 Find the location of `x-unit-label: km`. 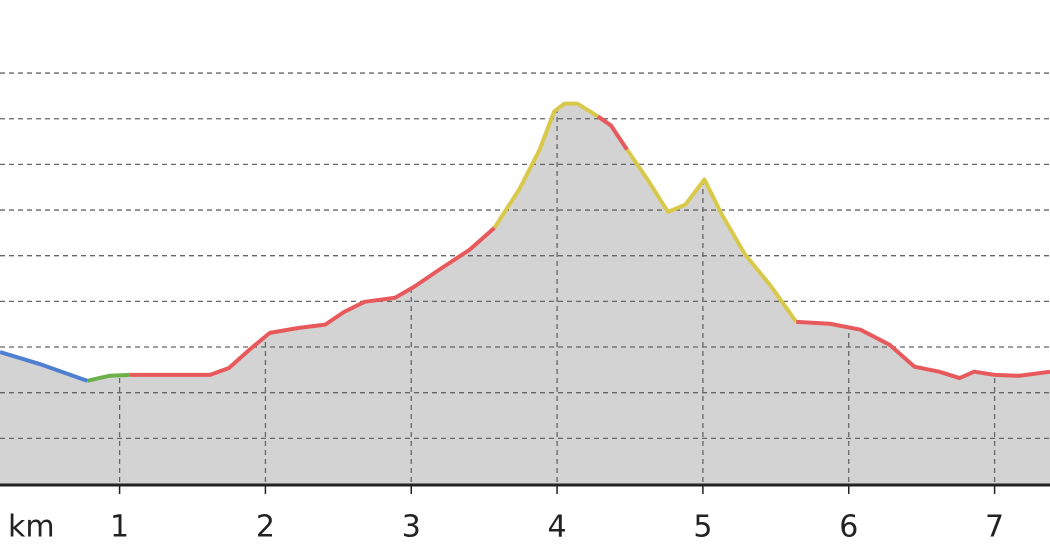

x-unit-label: km is located at coordinates (31, 527).